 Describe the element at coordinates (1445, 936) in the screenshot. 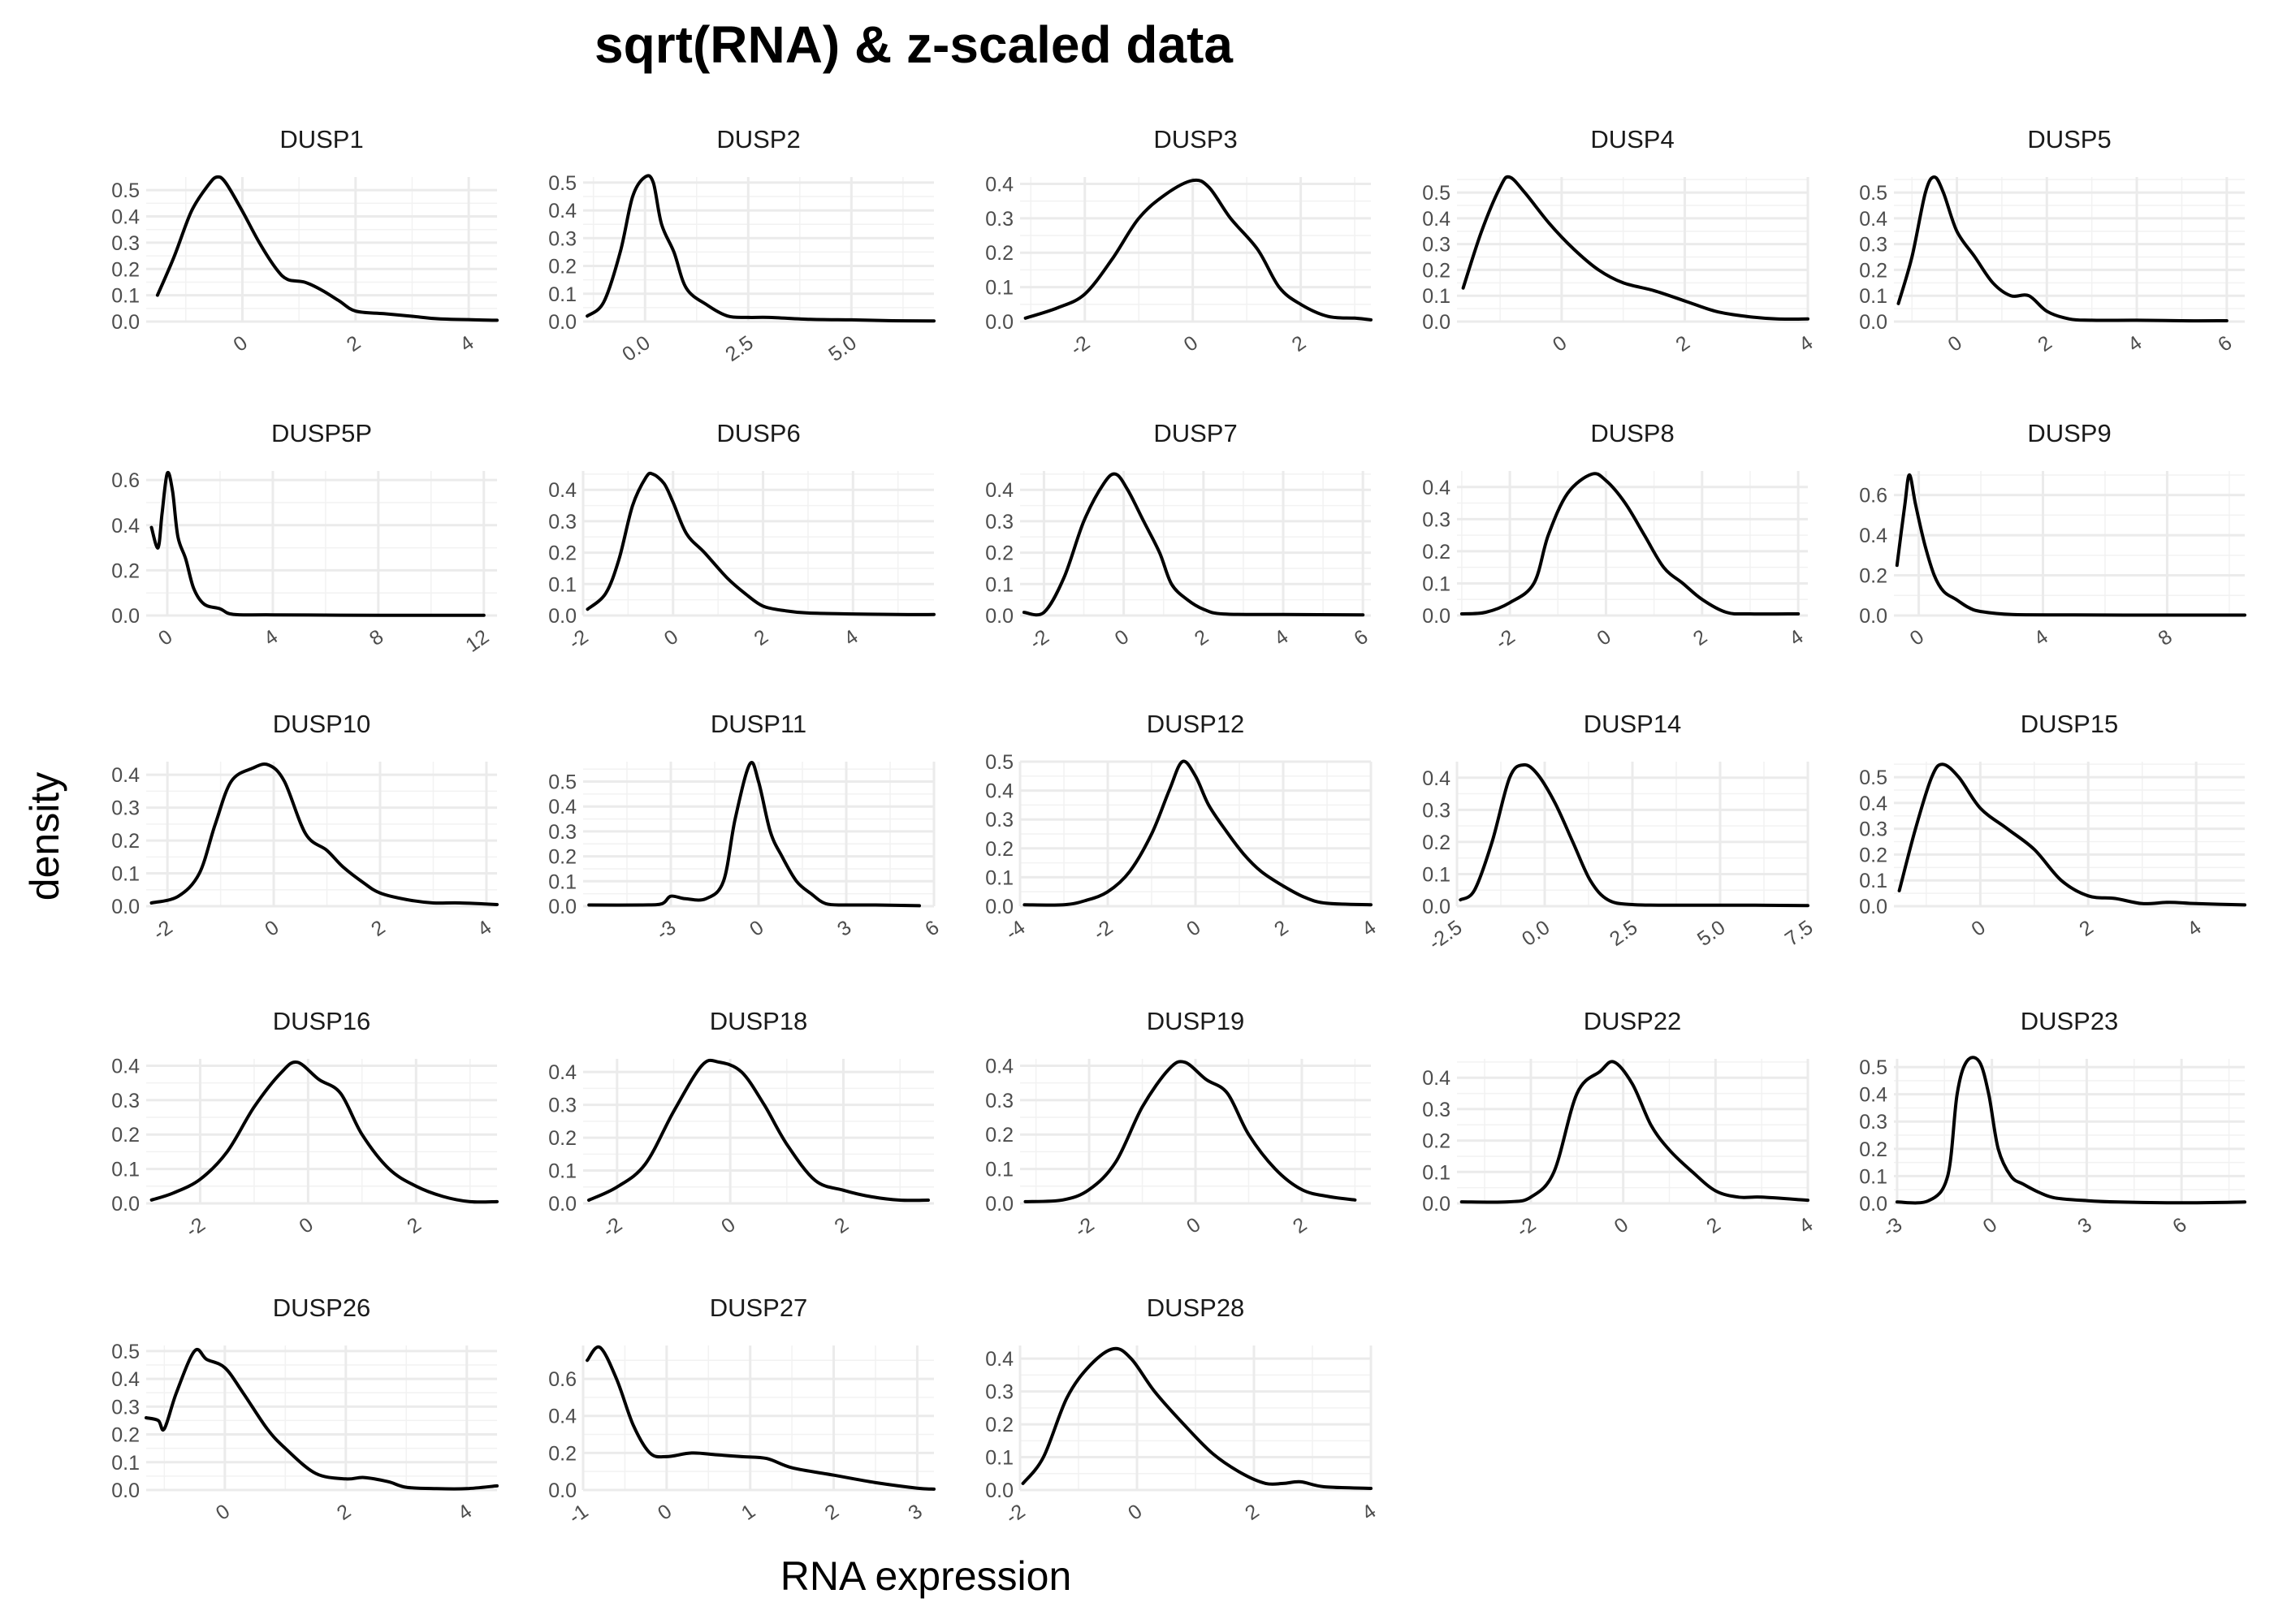

I see `x-tick-label: -2.5` at that location.